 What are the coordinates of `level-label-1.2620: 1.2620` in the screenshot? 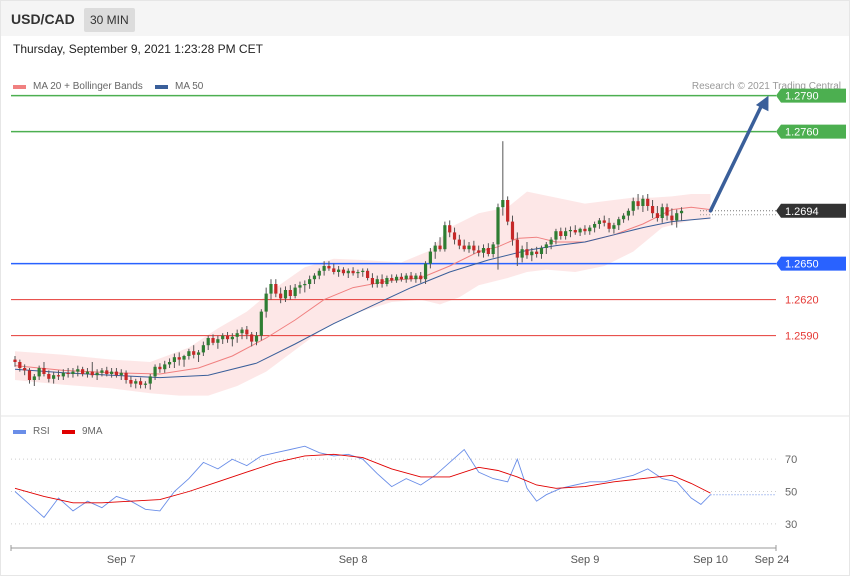 It's located at (802, 301).